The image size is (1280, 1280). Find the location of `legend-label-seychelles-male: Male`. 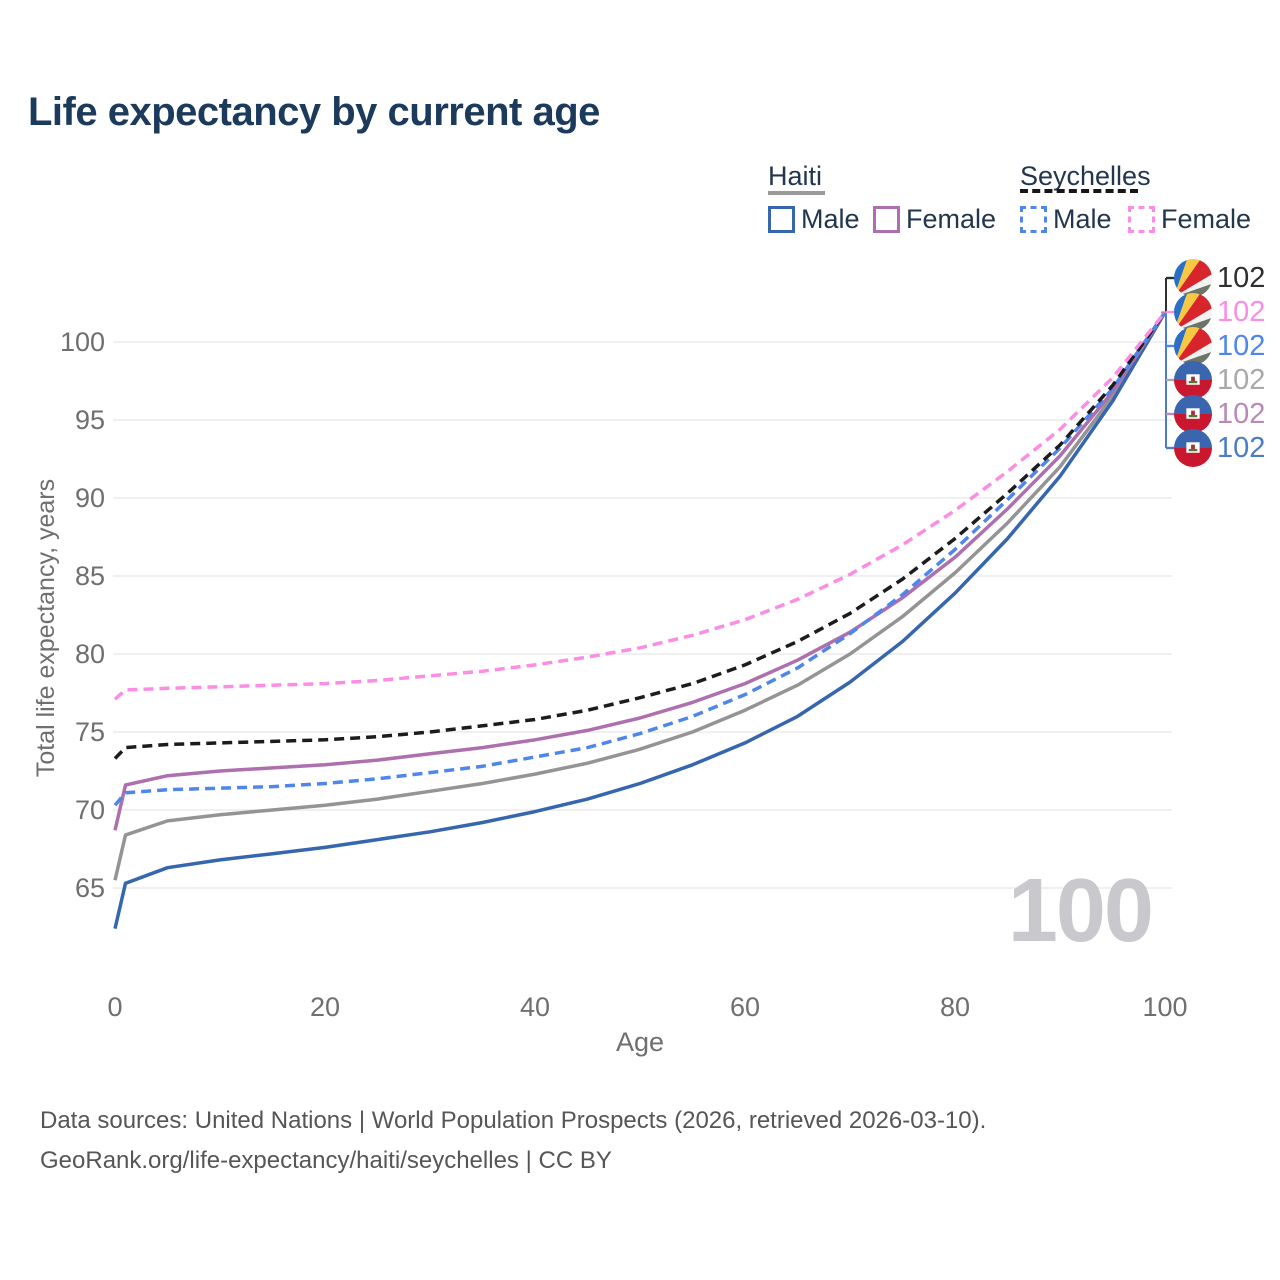

legend-label-seychelles-male: Male is located at coordinates (1082, 219).